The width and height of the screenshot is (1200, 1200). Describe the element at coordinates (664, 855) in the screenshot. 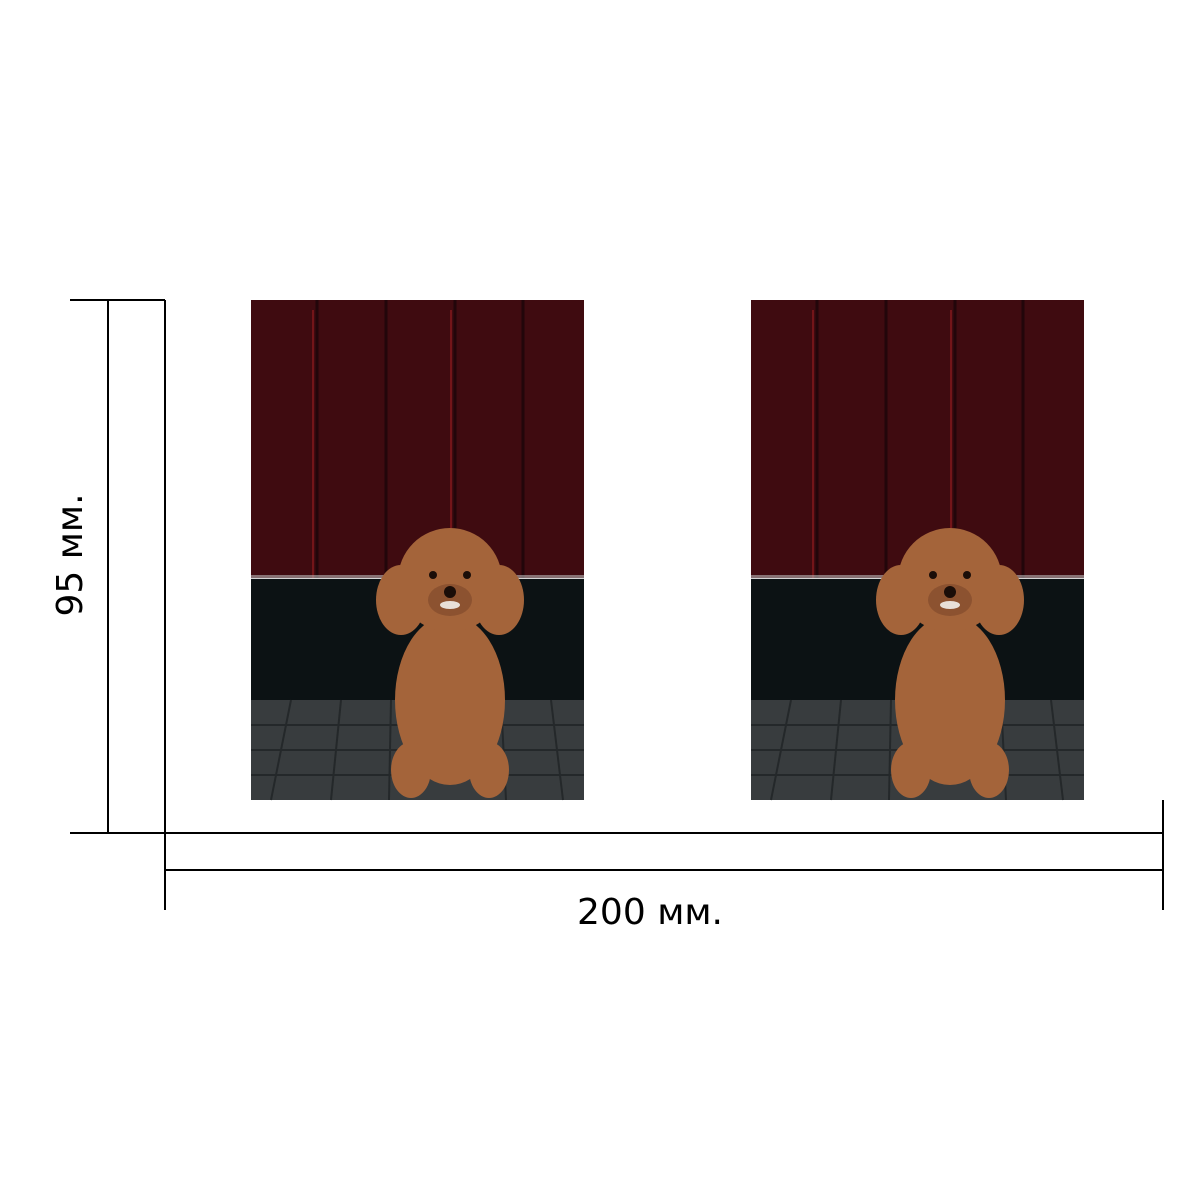

I see `width-dimension` at that location.